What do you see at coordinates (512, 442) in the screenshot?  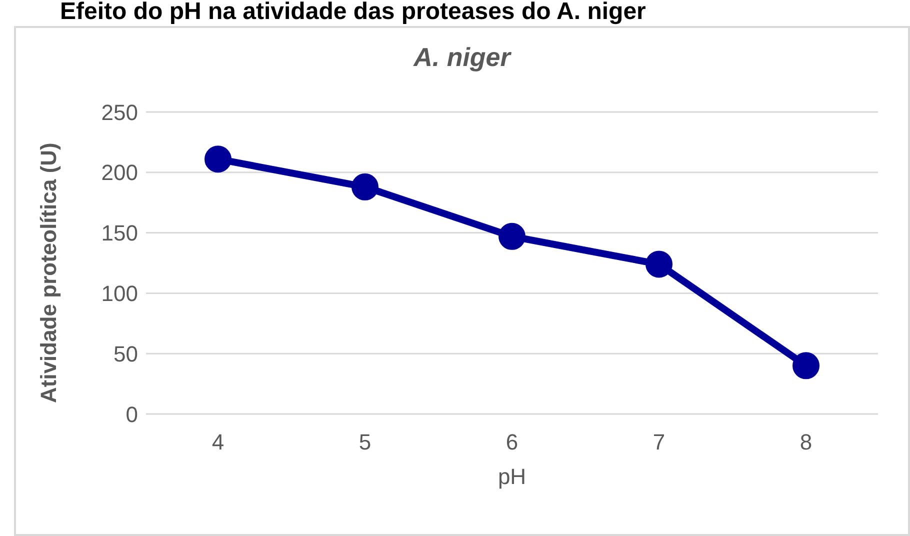 I see `x-tick-label: 6` at bounding box center [512, 442].